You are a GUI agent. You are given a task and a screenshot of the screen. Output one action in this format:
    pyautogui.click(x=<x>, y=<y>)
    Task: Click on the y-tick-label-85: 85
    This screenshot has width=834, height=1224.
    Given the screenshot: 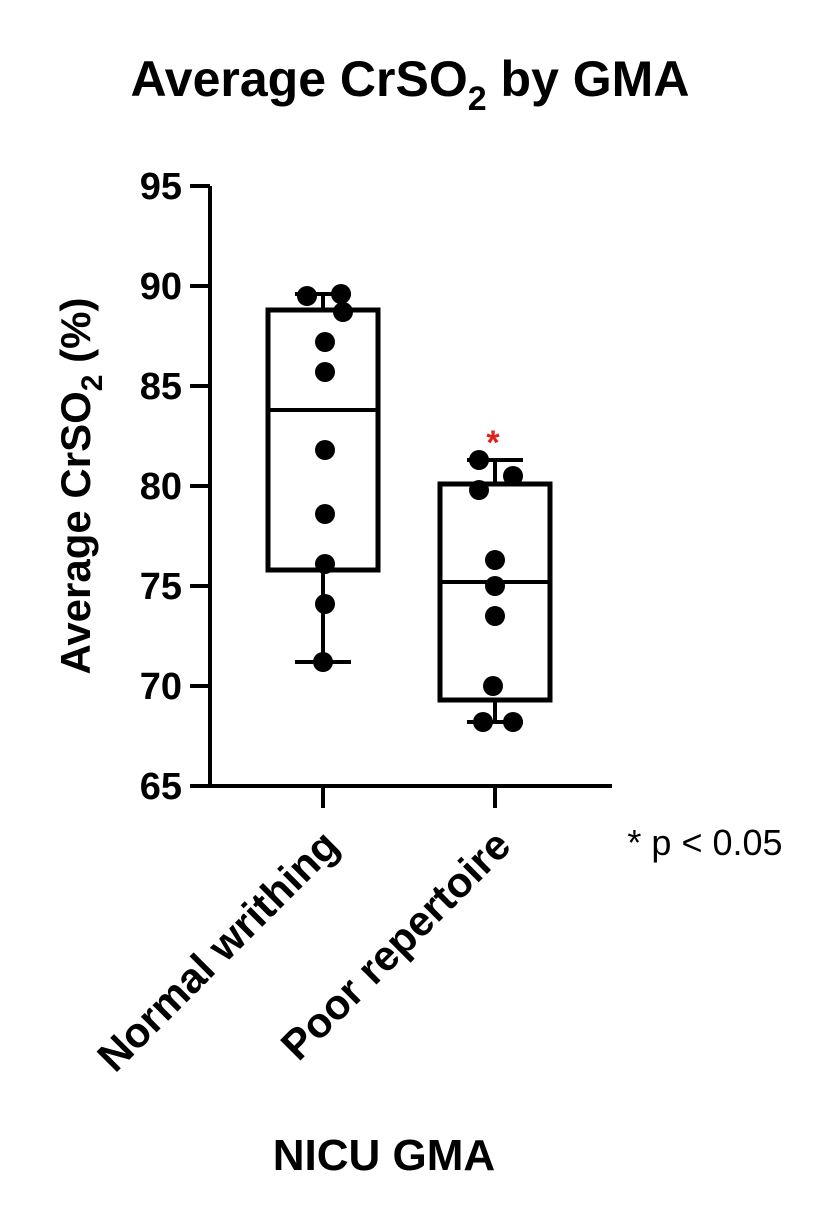 What is the action you would take?
    pyautogui.click(x=161, y=387)
    